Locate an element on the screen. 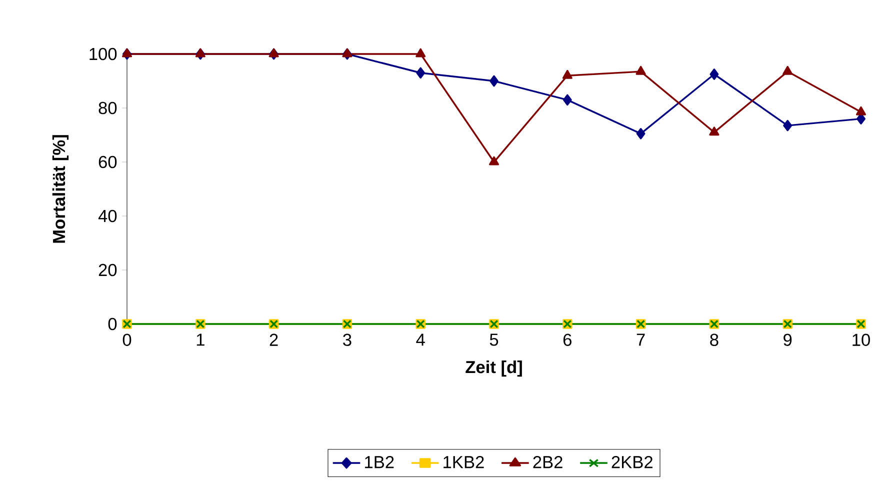 The image size is (882, 487). legend-label: 2B2 is located at coordinates (547, 462).